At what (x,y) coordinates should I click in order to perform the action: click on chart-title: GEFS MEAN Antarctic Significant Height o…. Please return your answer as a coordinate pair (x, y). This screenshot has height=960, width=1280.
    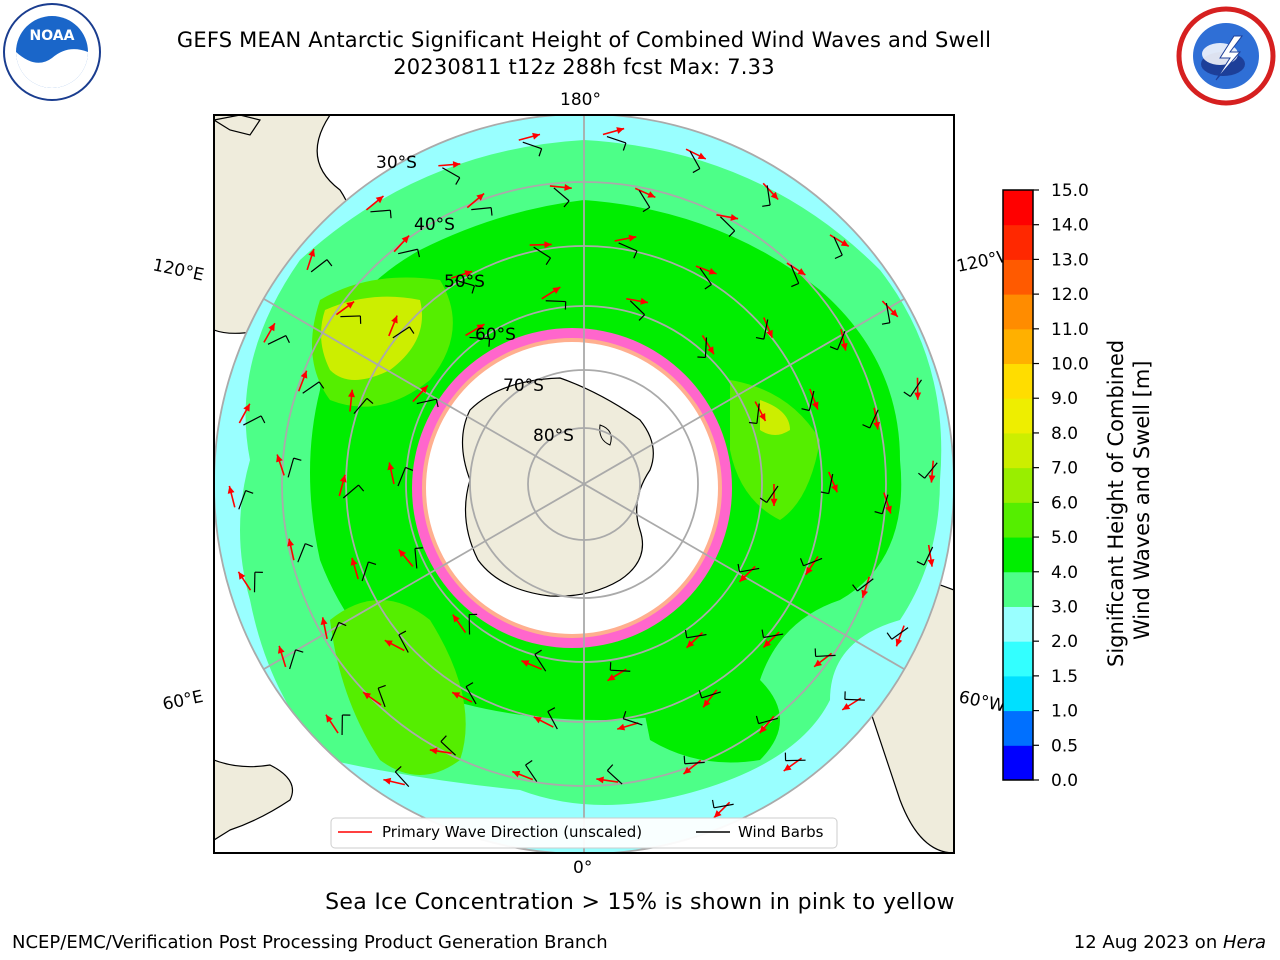
    Looking at the image, I should click on (584, 40).